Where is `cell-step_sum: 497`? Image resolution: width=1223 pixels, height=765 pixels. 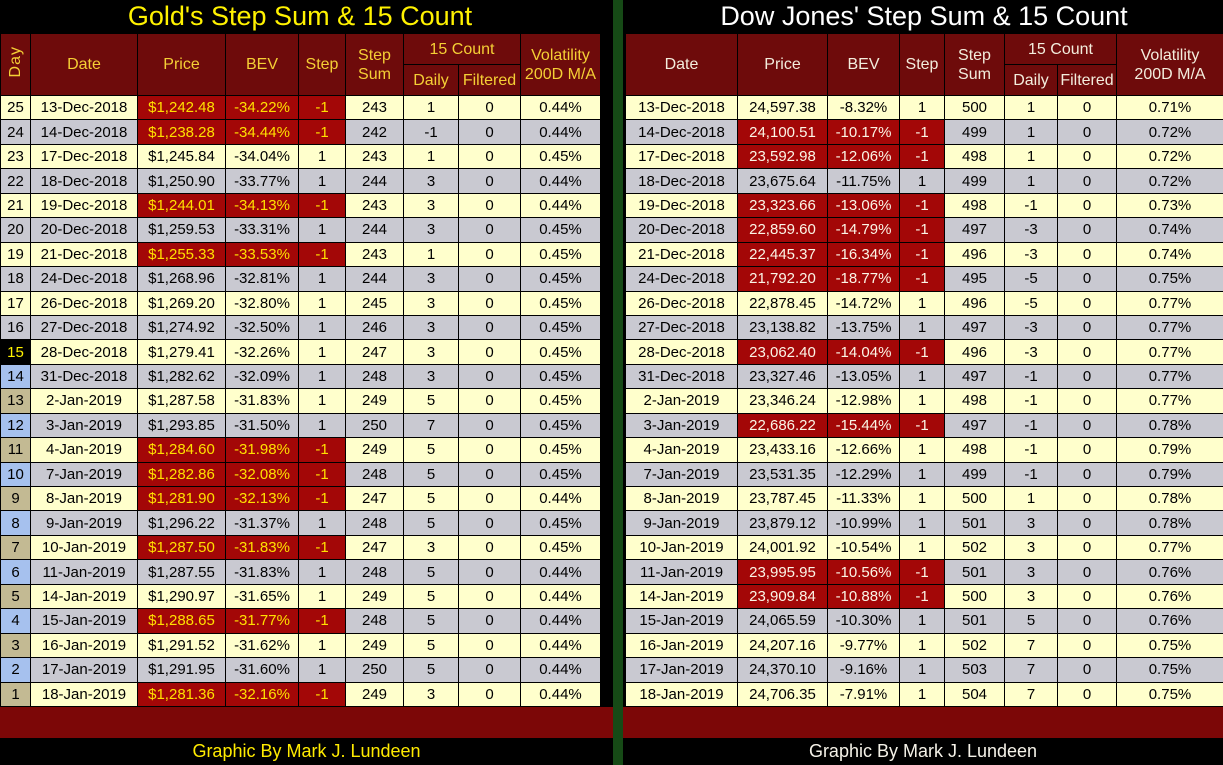
cell-step_sum: 497 is located at coordinates (974, 376).